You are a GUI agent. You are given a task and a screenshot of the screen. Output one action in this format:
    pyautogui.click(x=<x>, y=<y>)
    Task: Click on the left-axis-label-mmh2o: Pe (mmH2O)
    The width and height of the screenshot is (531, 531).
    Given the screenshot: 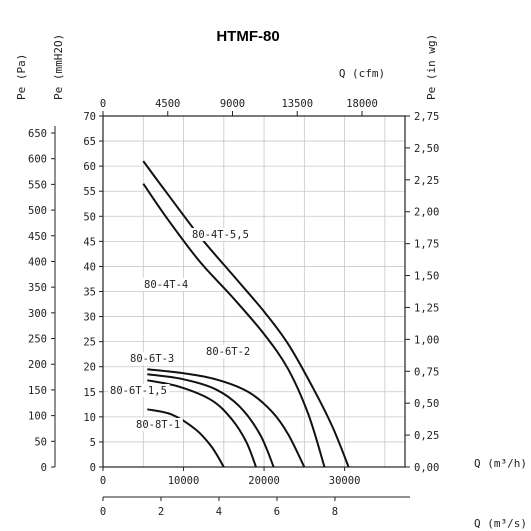 What is the action you would take?
    pyautogui.click(x=58, y=67)
    